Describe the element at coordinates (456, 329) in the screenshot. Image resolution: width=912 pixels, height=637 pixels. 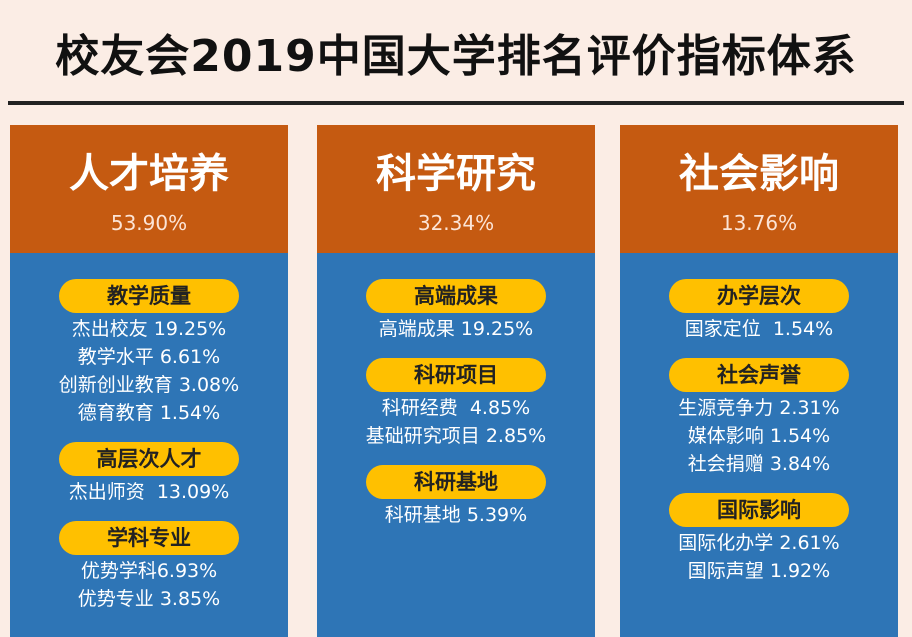
I see `indicator: 高端成果 19.25%` at that location.